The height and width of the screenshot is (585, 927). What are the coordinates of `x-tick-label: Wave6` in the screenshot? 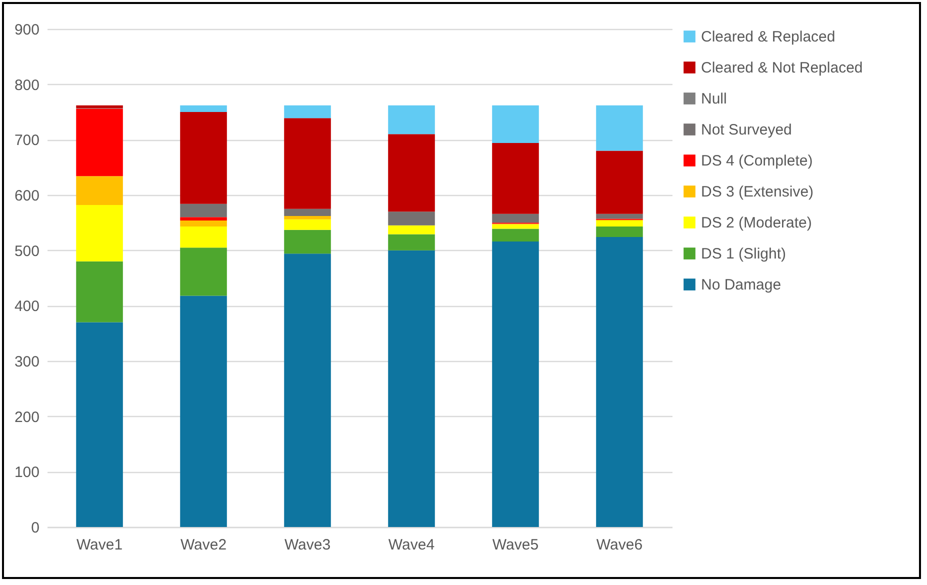 It's located at (619, 545).